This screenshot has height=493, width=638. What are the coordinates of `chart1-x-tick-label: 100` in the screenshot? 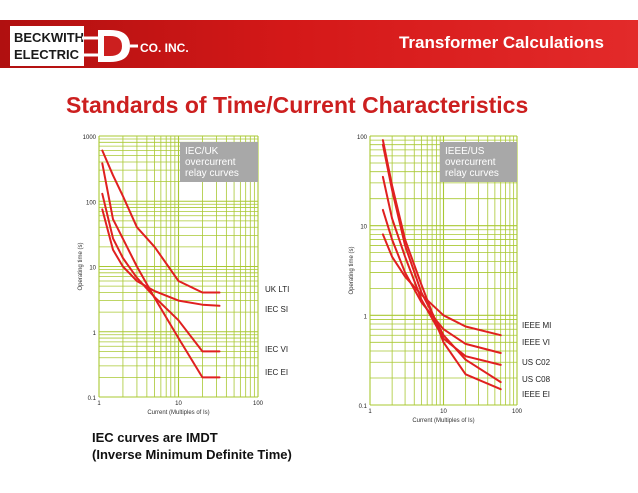 It's located at (258, 404).